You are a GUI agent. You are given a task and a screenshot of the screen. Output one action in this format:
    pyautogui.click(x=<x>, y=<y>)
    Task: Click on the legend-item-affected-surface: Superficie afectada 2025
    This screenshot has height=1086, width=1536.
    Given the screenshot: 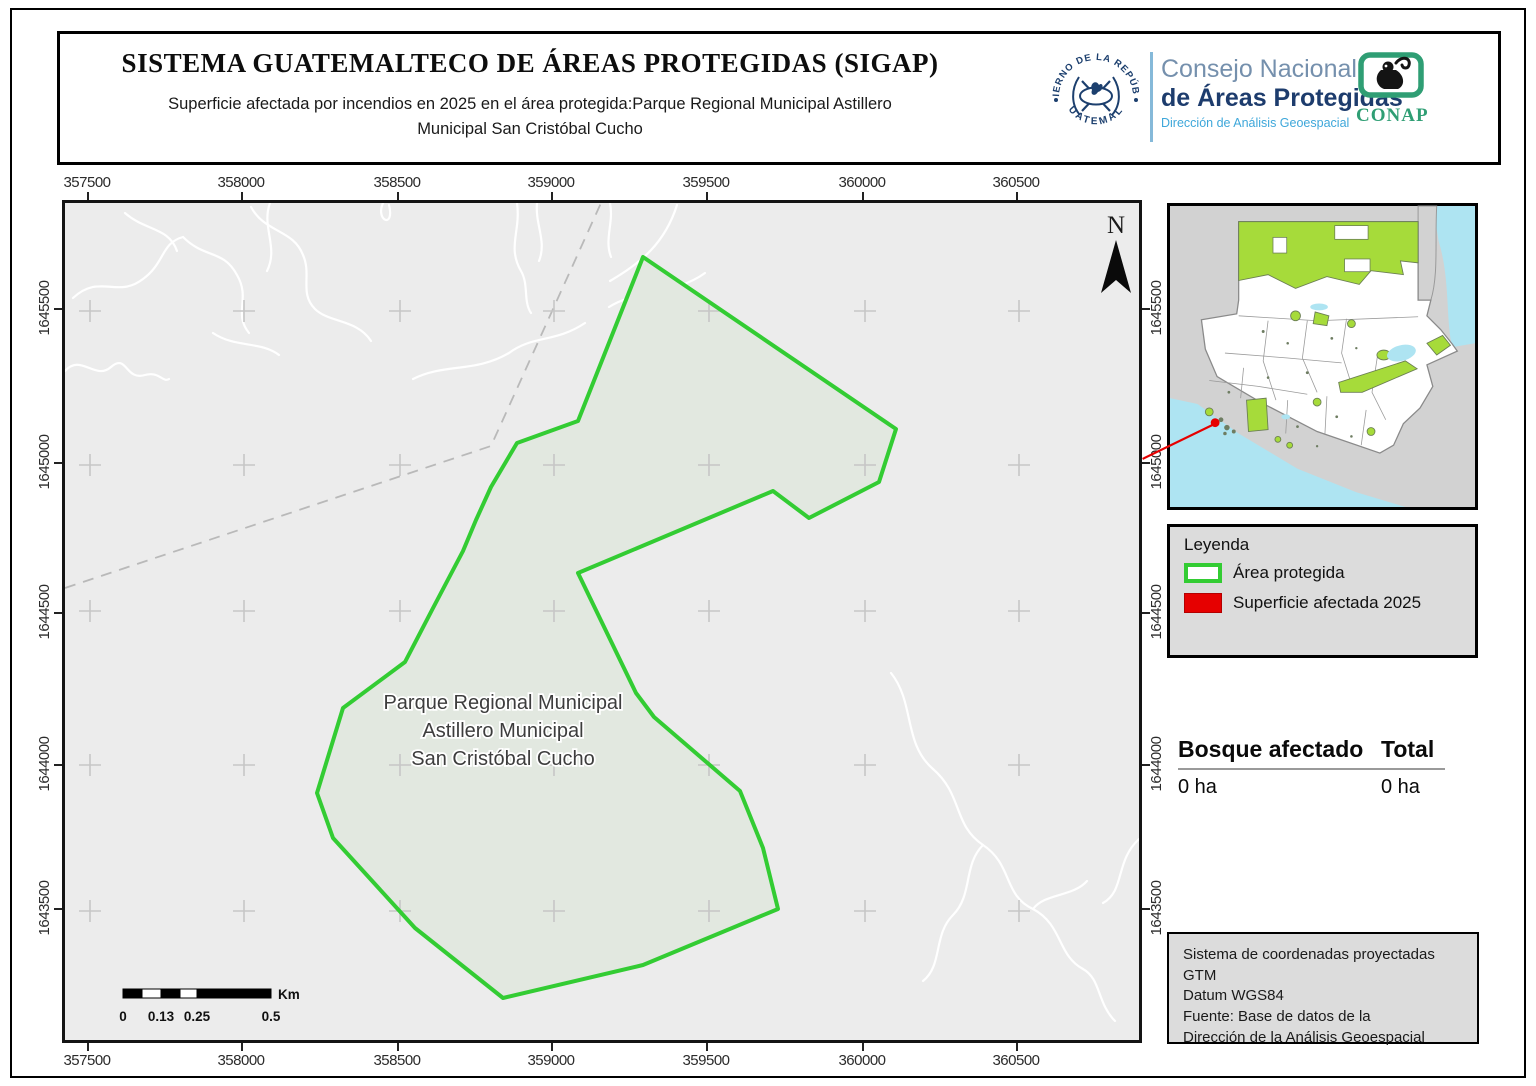 What is the action you would take?
    pyautogui.click(x=1302, y=603)
    